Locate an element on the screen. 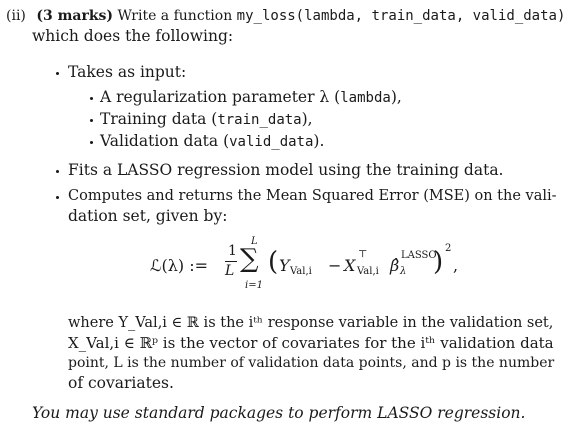 The width and height of the screenshot is (574, 430). formula-x-sup: ⊤ is located at coordinates (363, 254).